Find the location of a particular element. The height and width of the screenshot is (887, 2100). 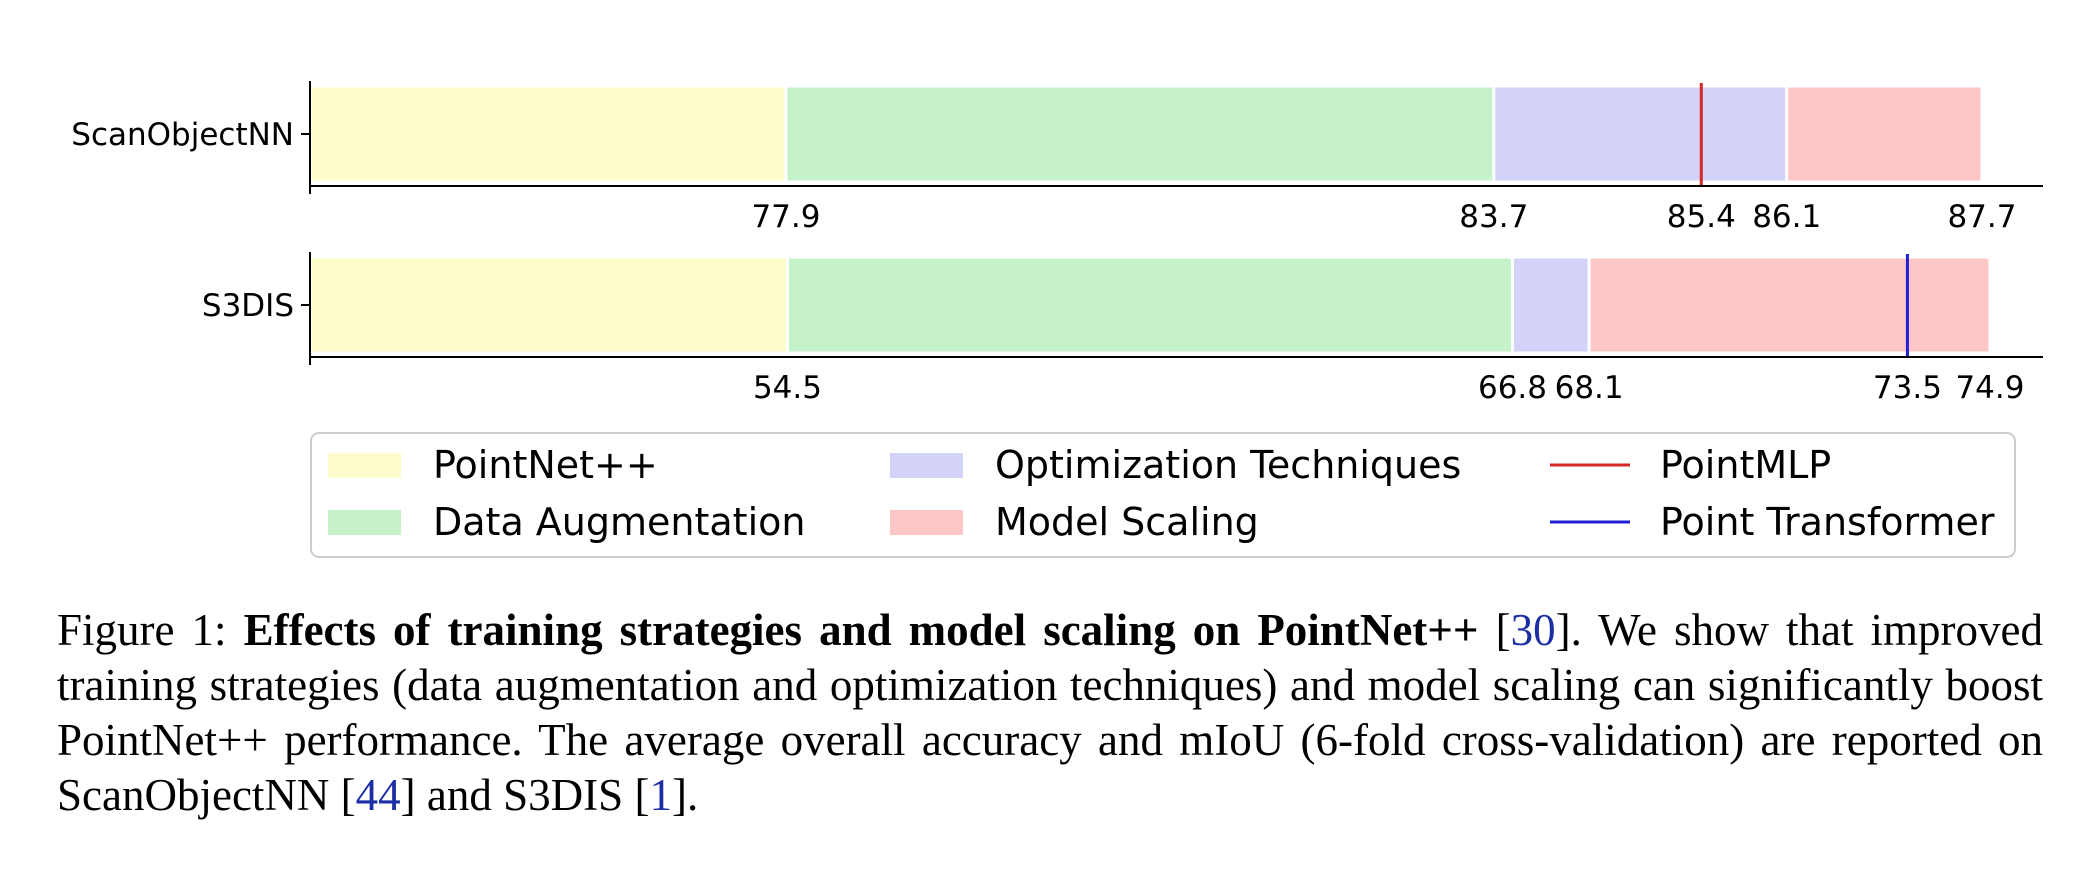

tick-label: 85.4 is located at coordinates (1701, 217).